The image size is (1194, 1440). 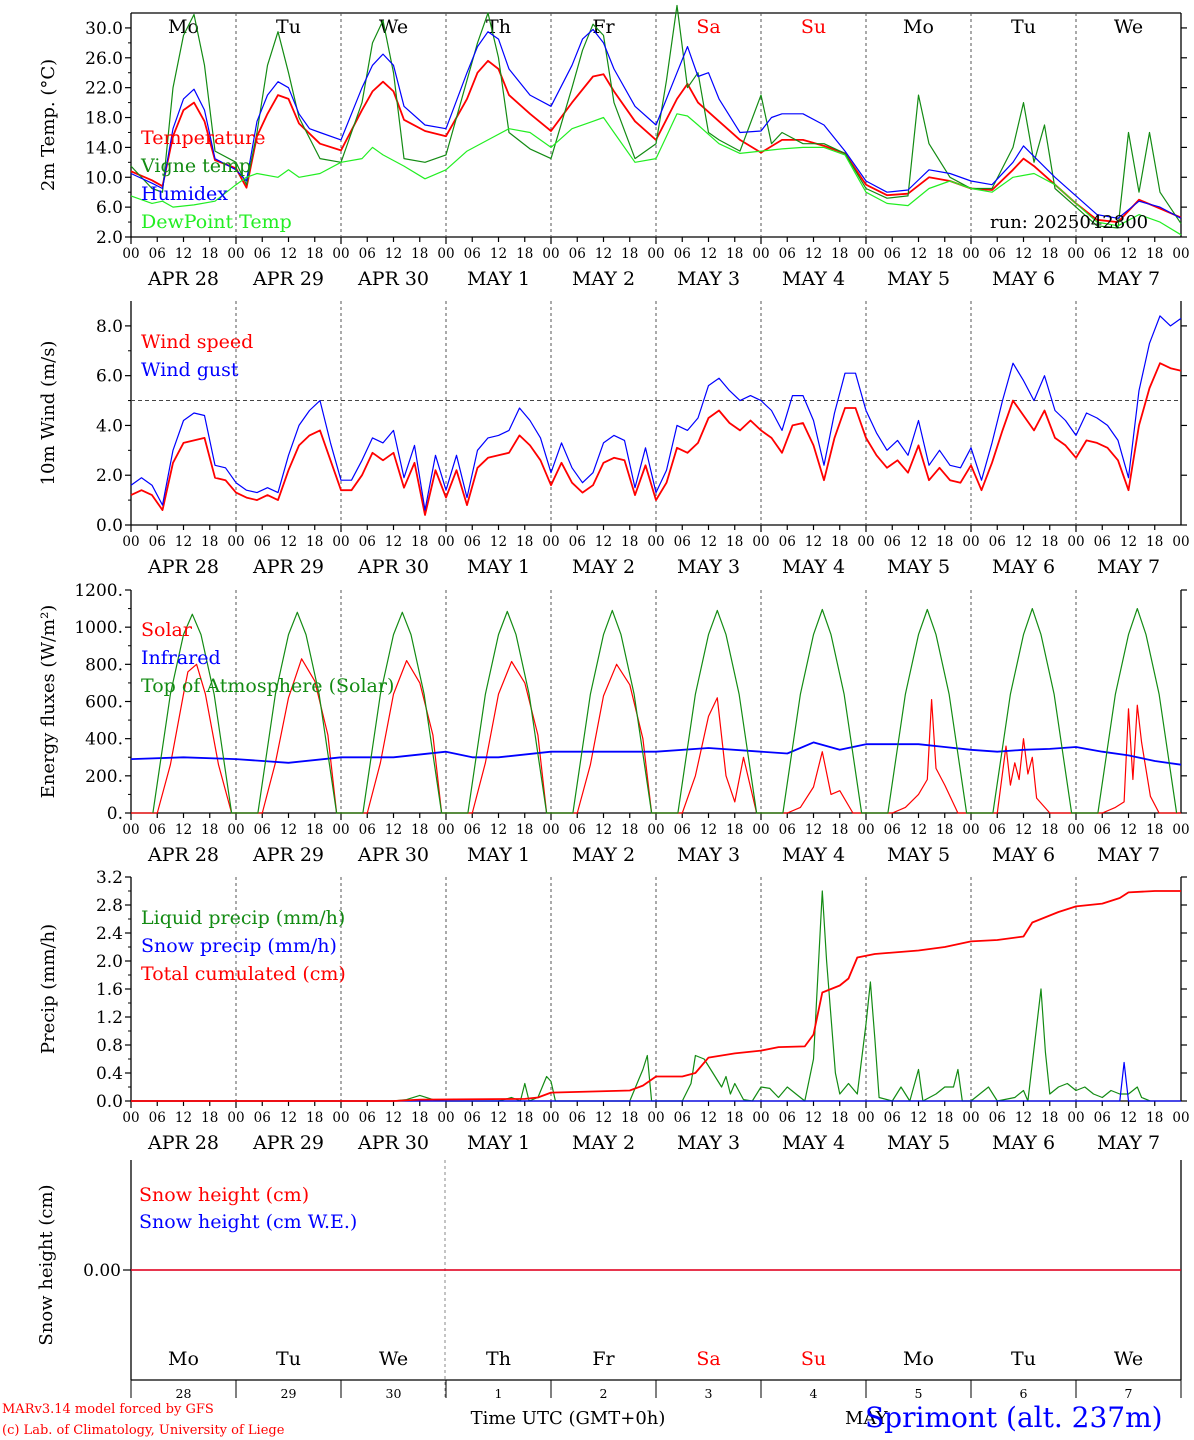 What do you see at coordinates (102, 1271) in the screenshot?
I see `y-tick-label: 0.00` at bounding box center [102, 1271].